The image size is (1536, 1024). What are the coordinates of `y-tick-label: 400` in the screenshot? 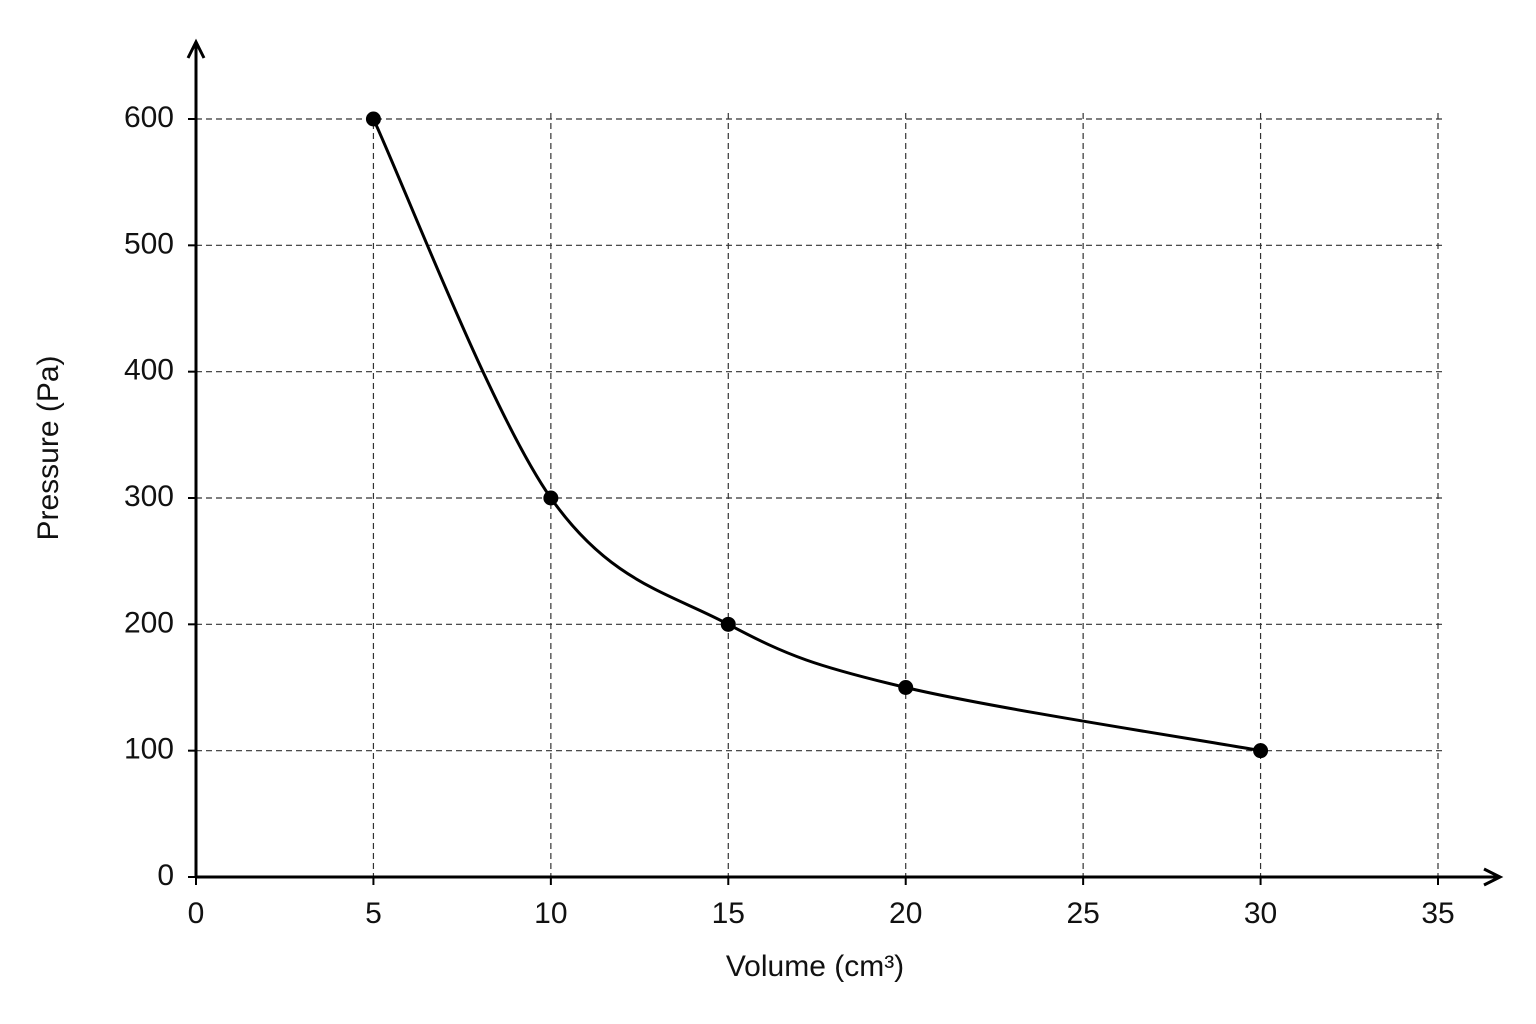 It's located at (149, 370).